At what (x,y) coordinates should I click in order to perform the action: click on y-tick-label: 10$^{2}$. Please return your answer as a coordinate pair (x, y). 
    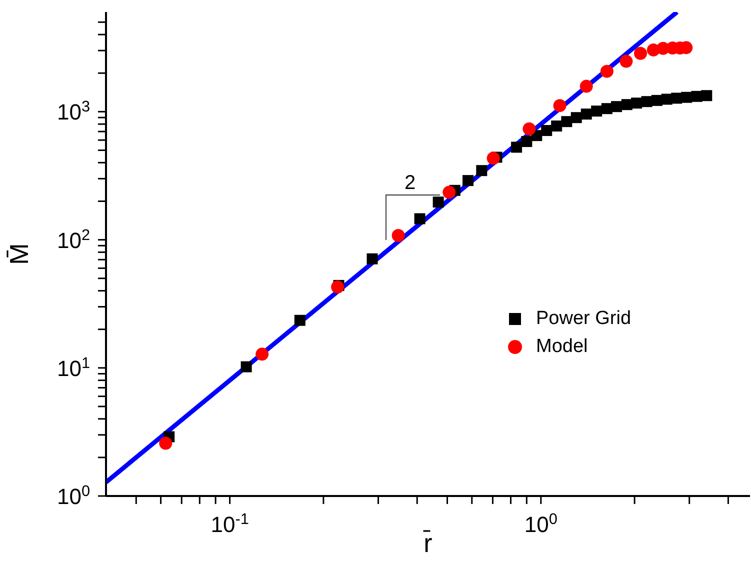
    Looking at the image, I should click on (73, 239).